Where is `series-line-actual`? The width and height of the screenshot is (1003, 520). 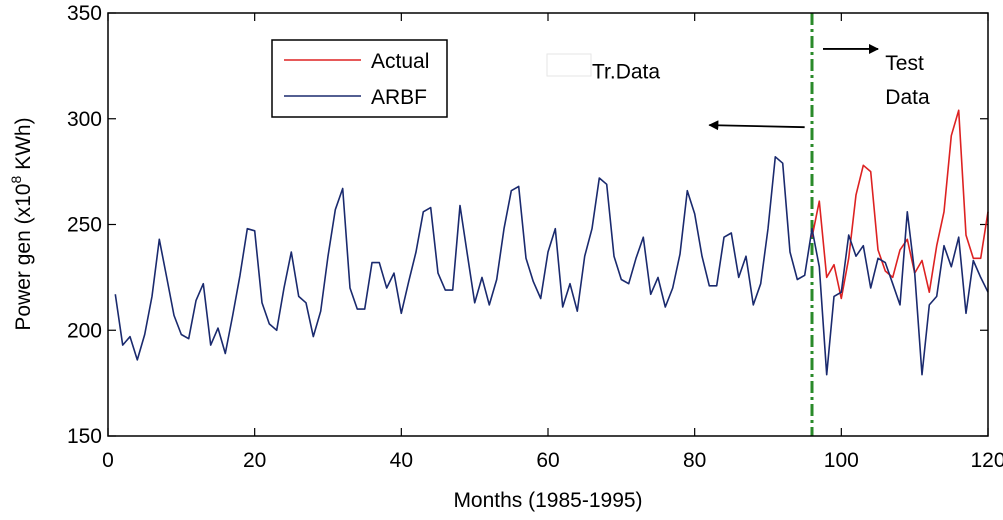 series-line-actual is located at coordinates (900, 204).